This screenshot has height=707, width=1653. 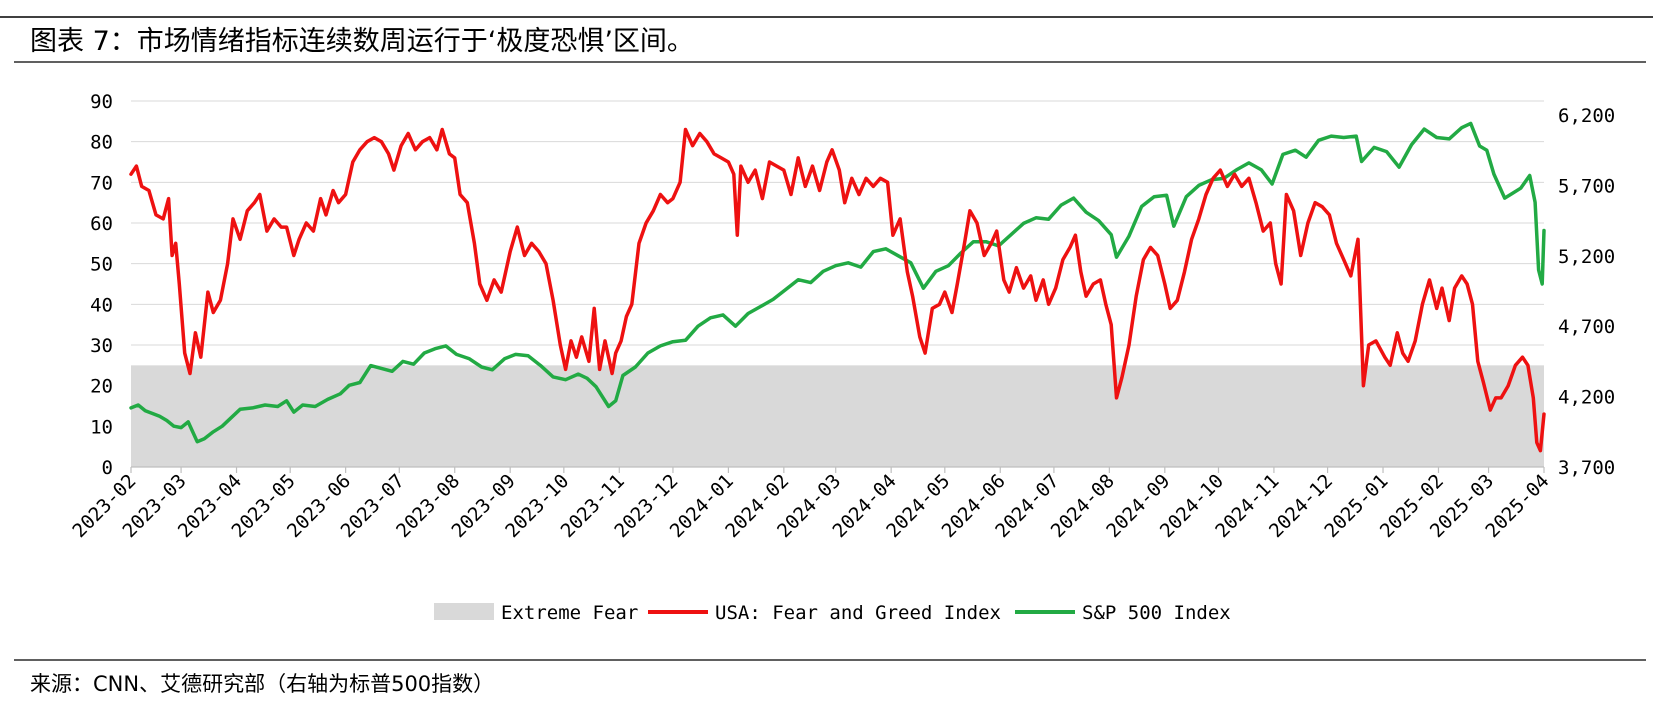 What do you see at coordinates (101, 305) in the screenshot?
I see `left-axis-tick-label: 40` at bounding box center [101, 305].